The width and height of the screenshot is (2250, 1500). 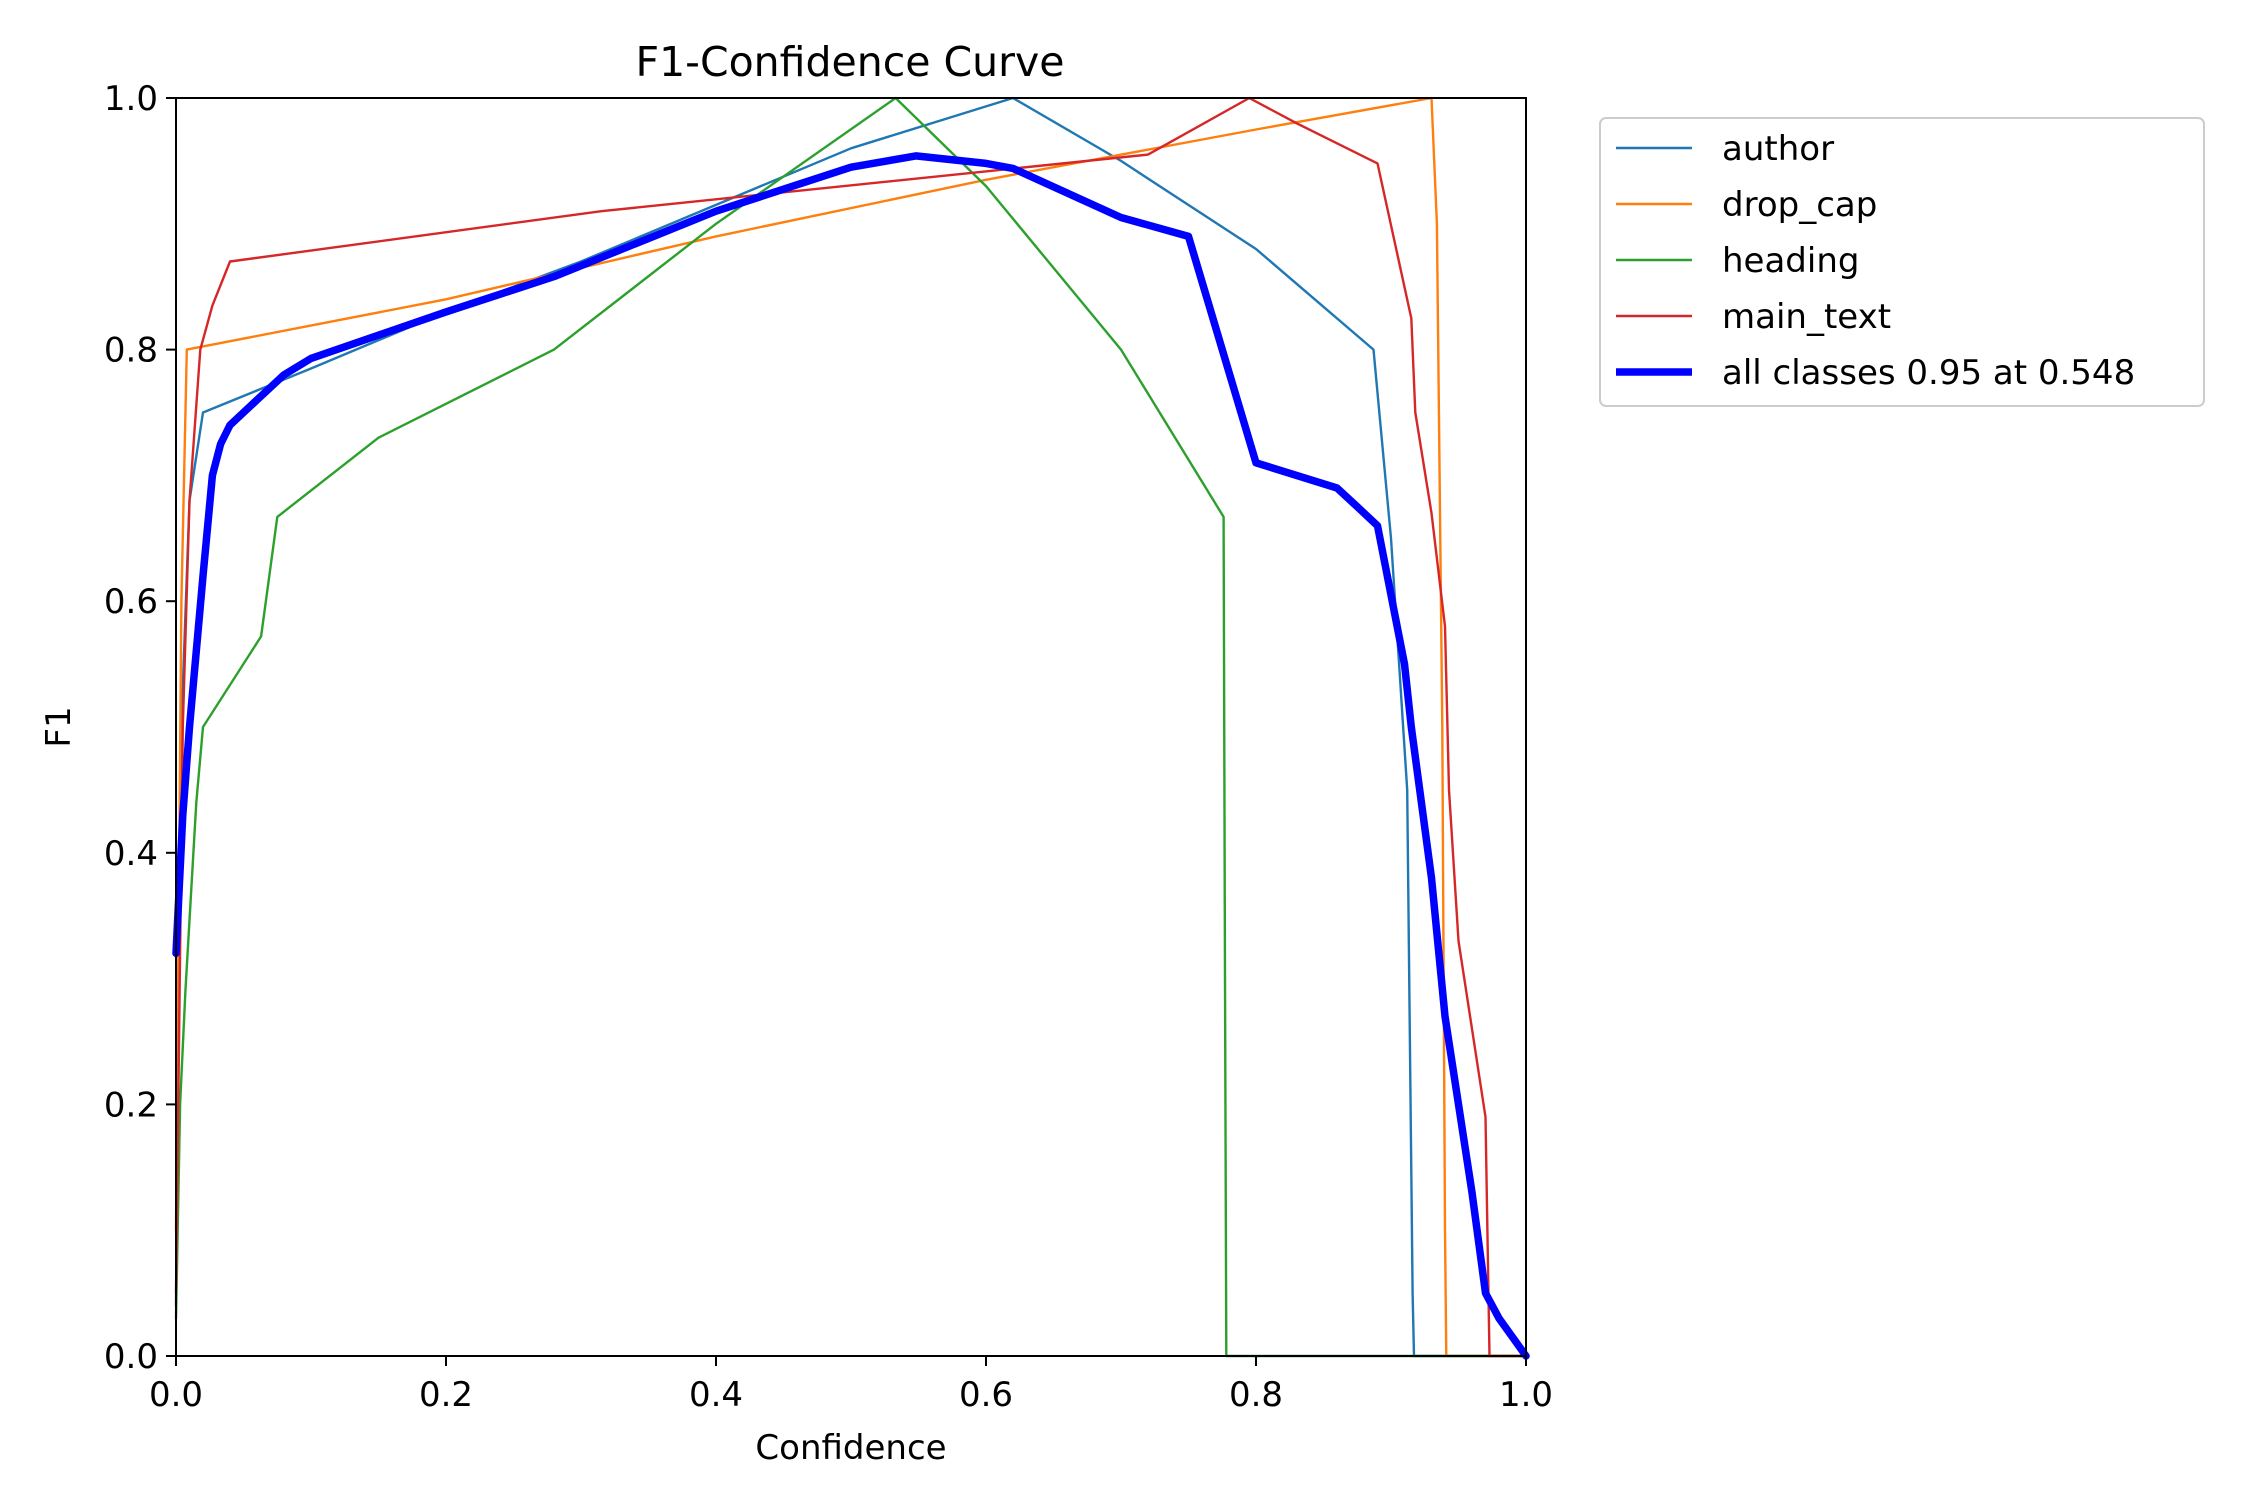 What do you see at coordinates (131, 602) in the screenshot?
I see `y-tick-label: 0.6` at bounding box center [131, 602].